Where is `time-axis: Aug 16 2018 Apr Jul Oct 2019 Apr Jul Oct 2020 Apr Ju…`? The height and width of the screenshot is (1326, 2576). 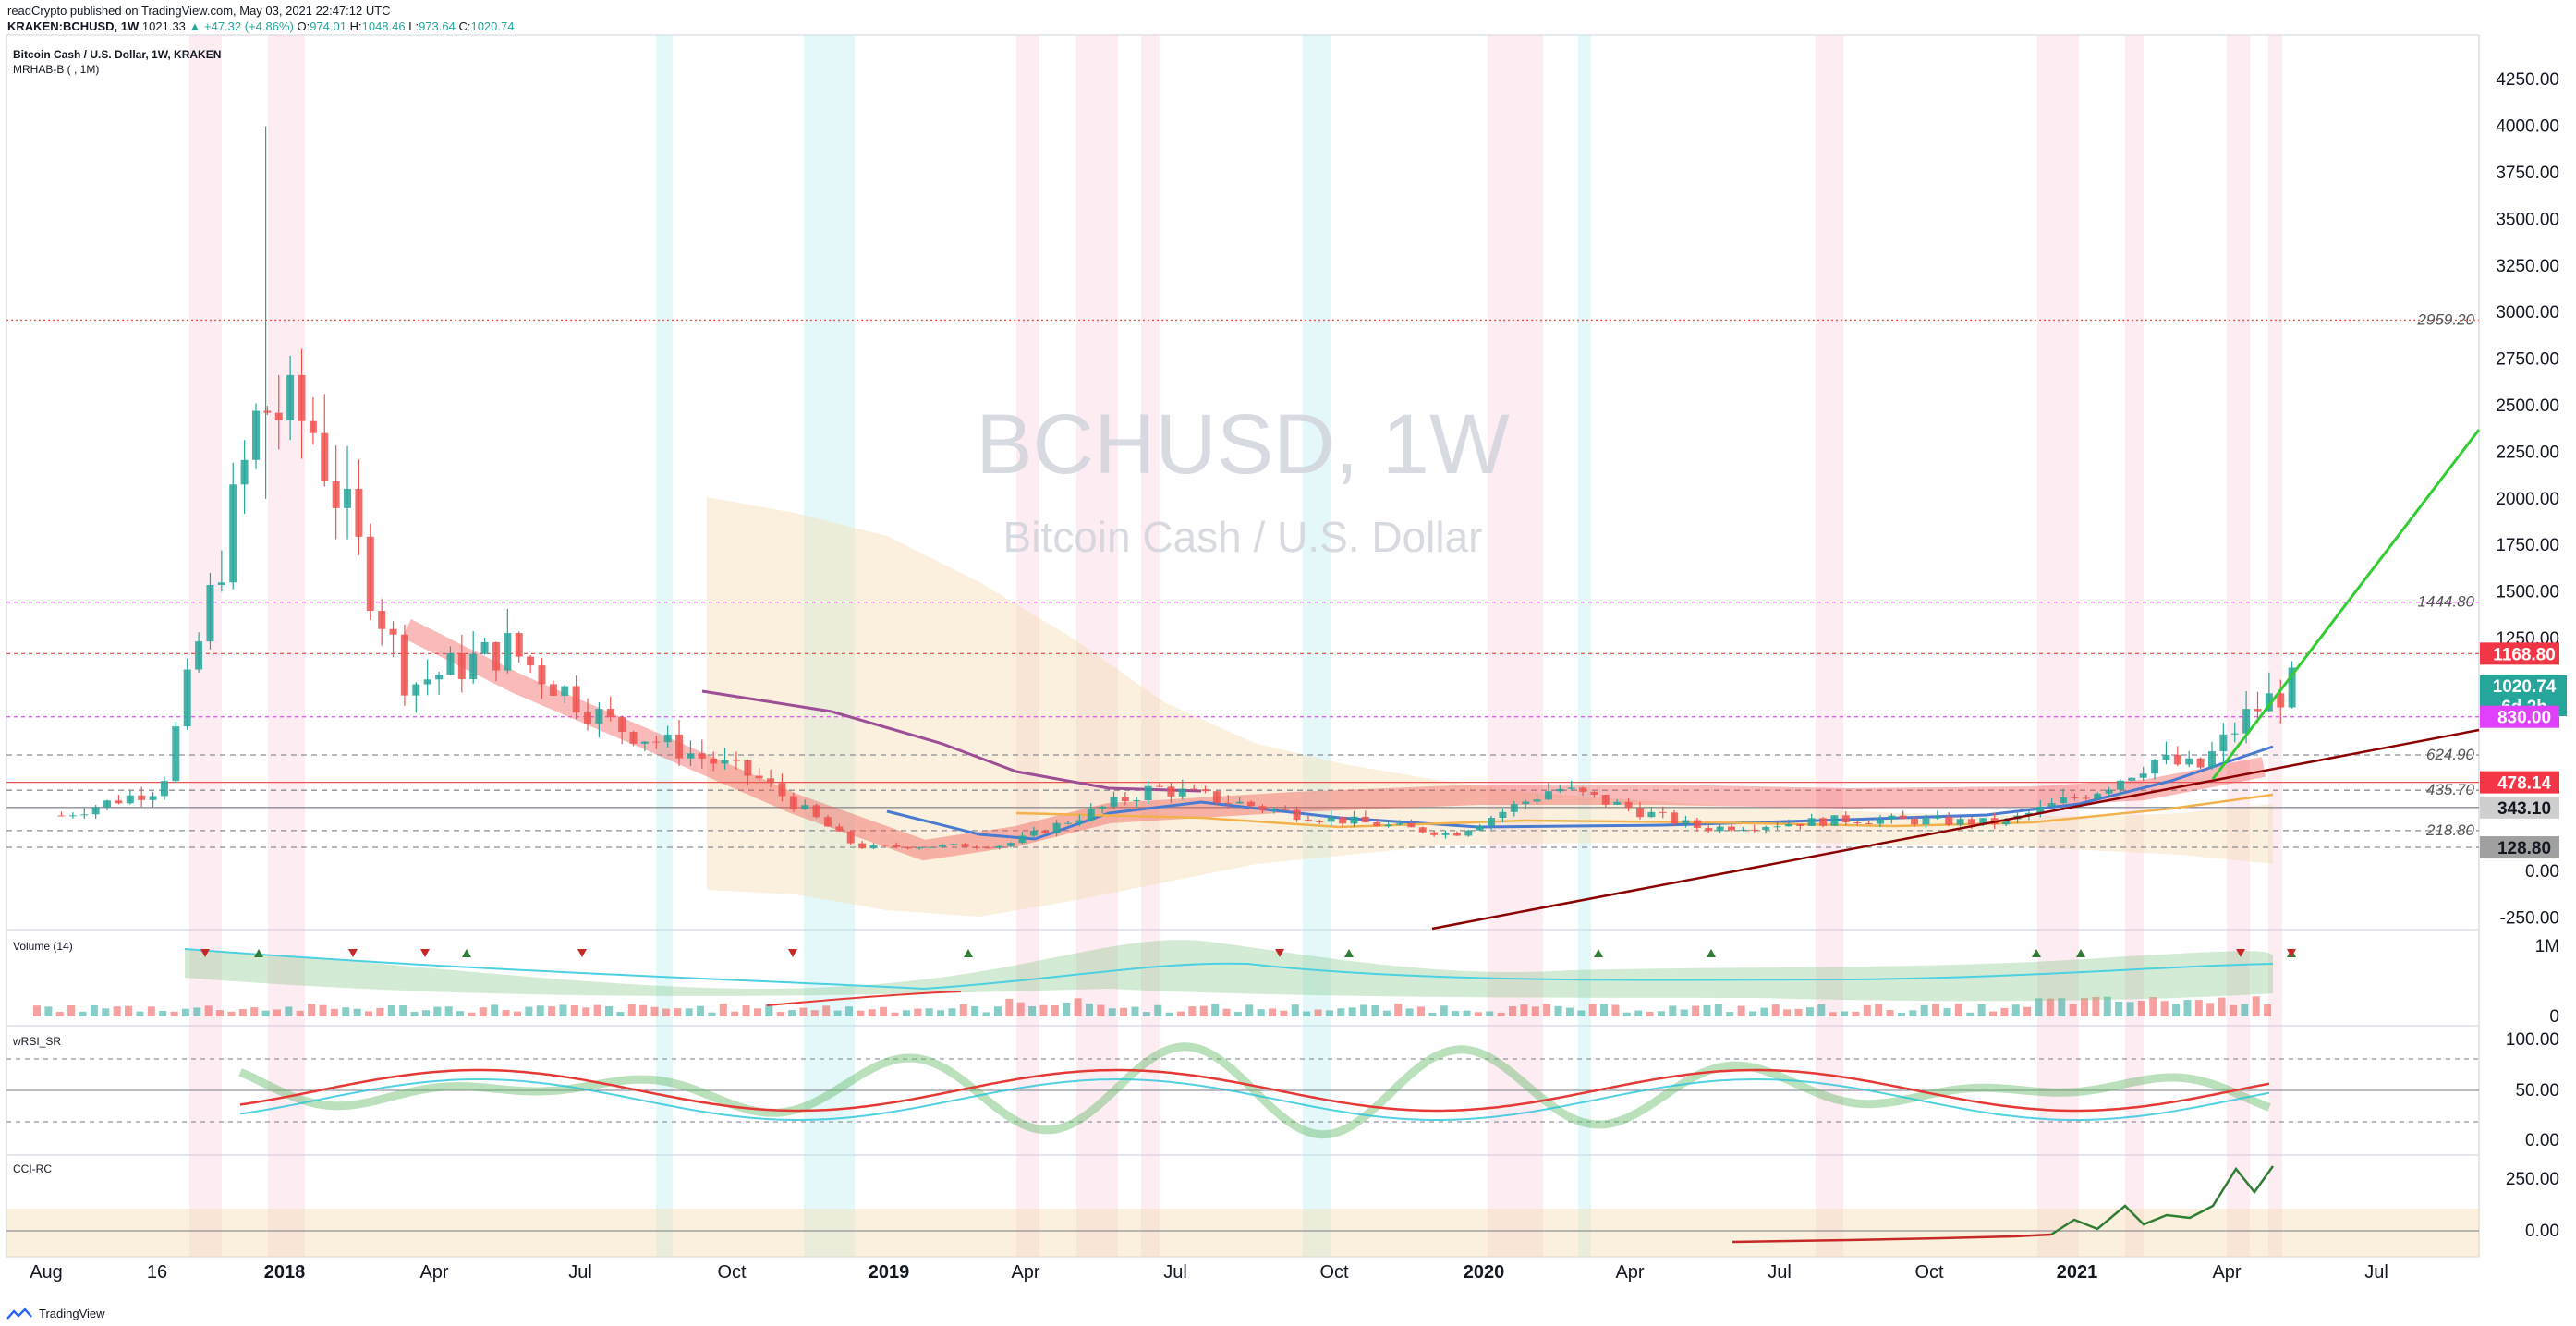 time-axis: Aug 16 2018 Apr Jul Oct 2019 Apr Jul Oct 2020 Apr Ju… is located at coordinates (1209, 1272).